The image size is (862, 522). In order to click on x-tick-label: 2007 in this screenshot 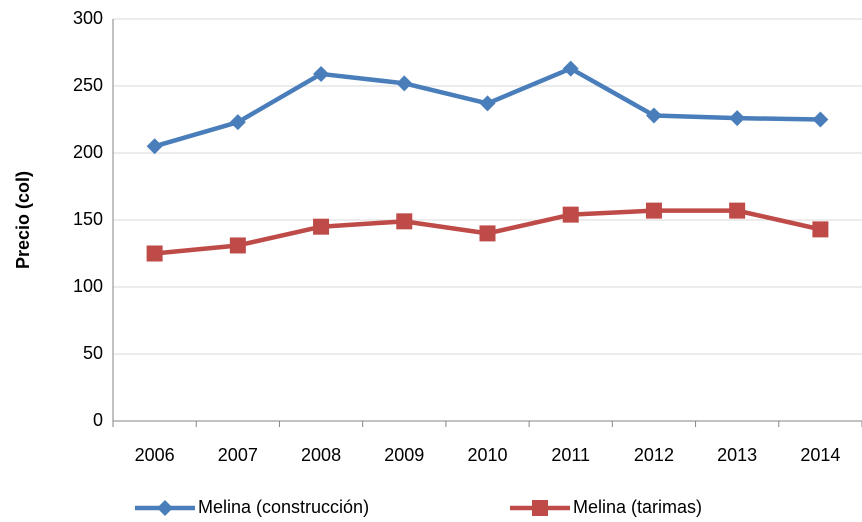, I will do `click(238, 455)`.